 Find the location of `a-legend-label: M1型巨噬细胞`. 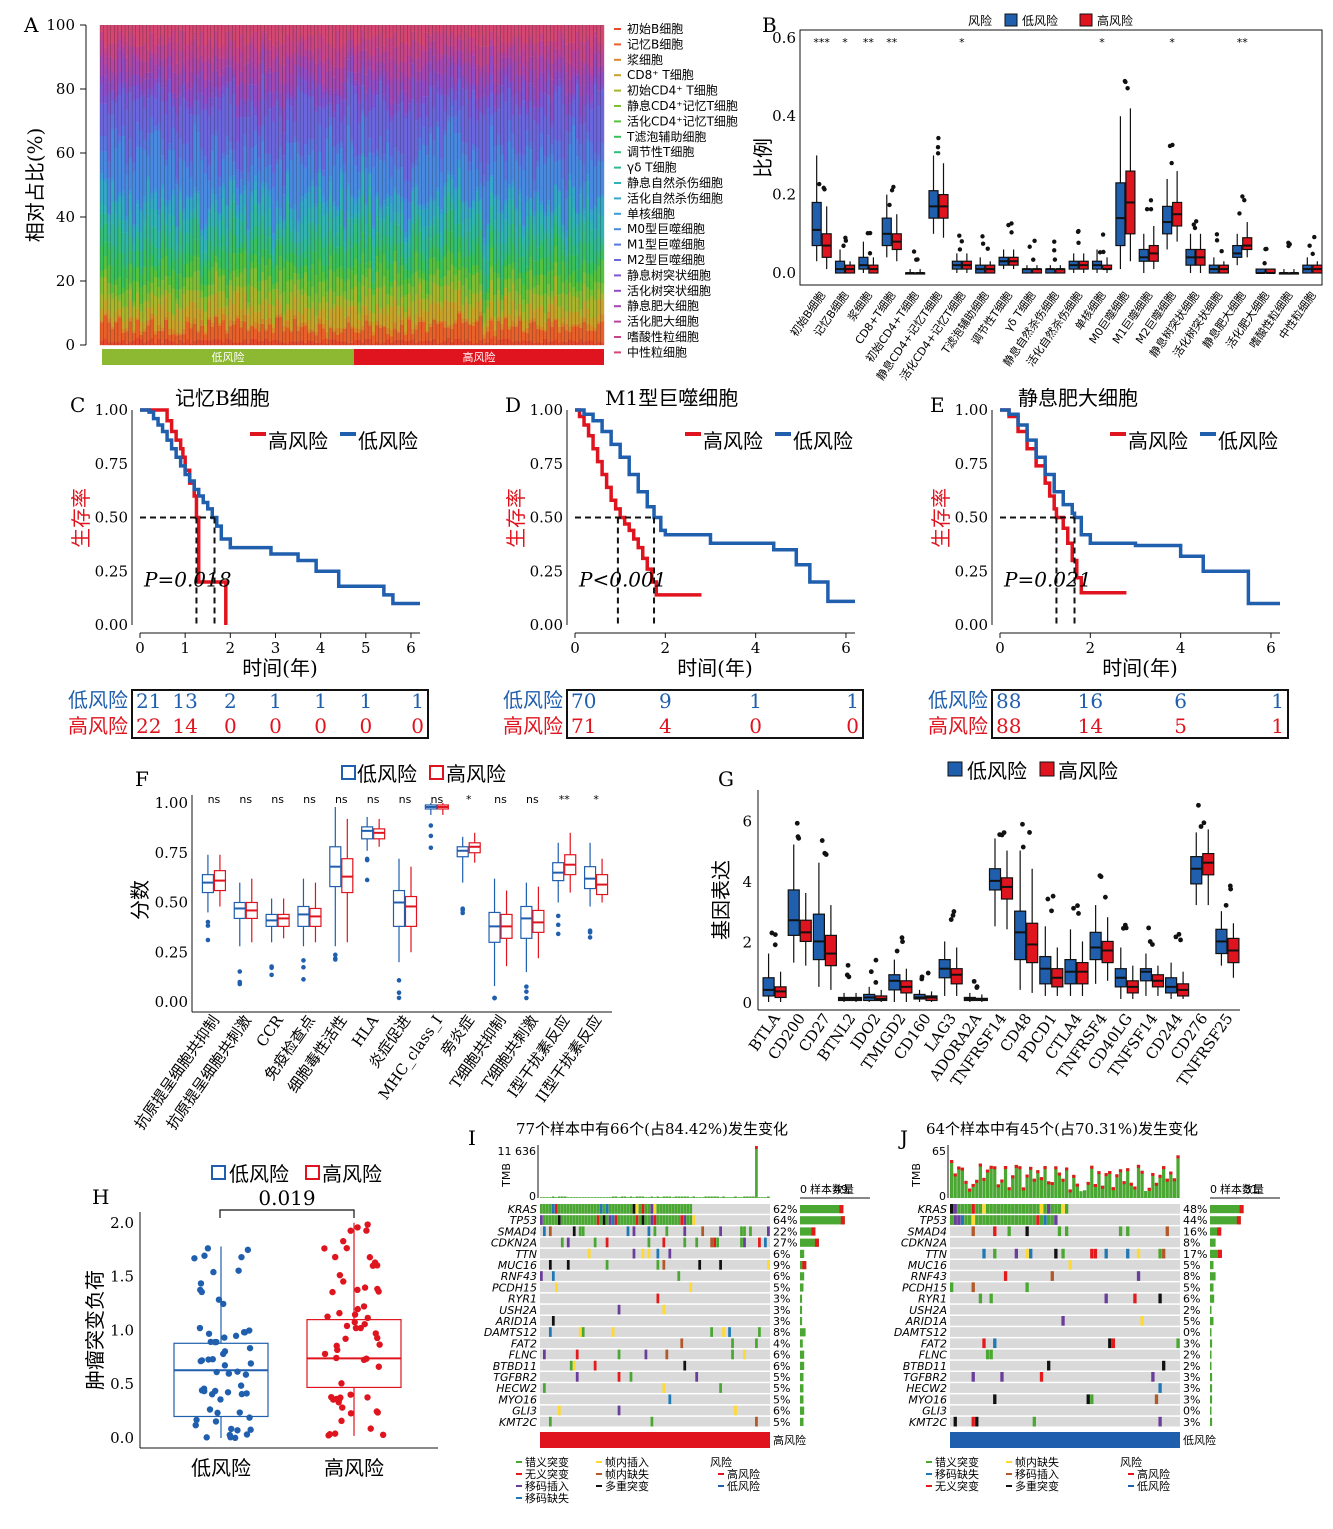

a-legend-label: M1型巨噬细胞 is located at coordinates (666, 244).